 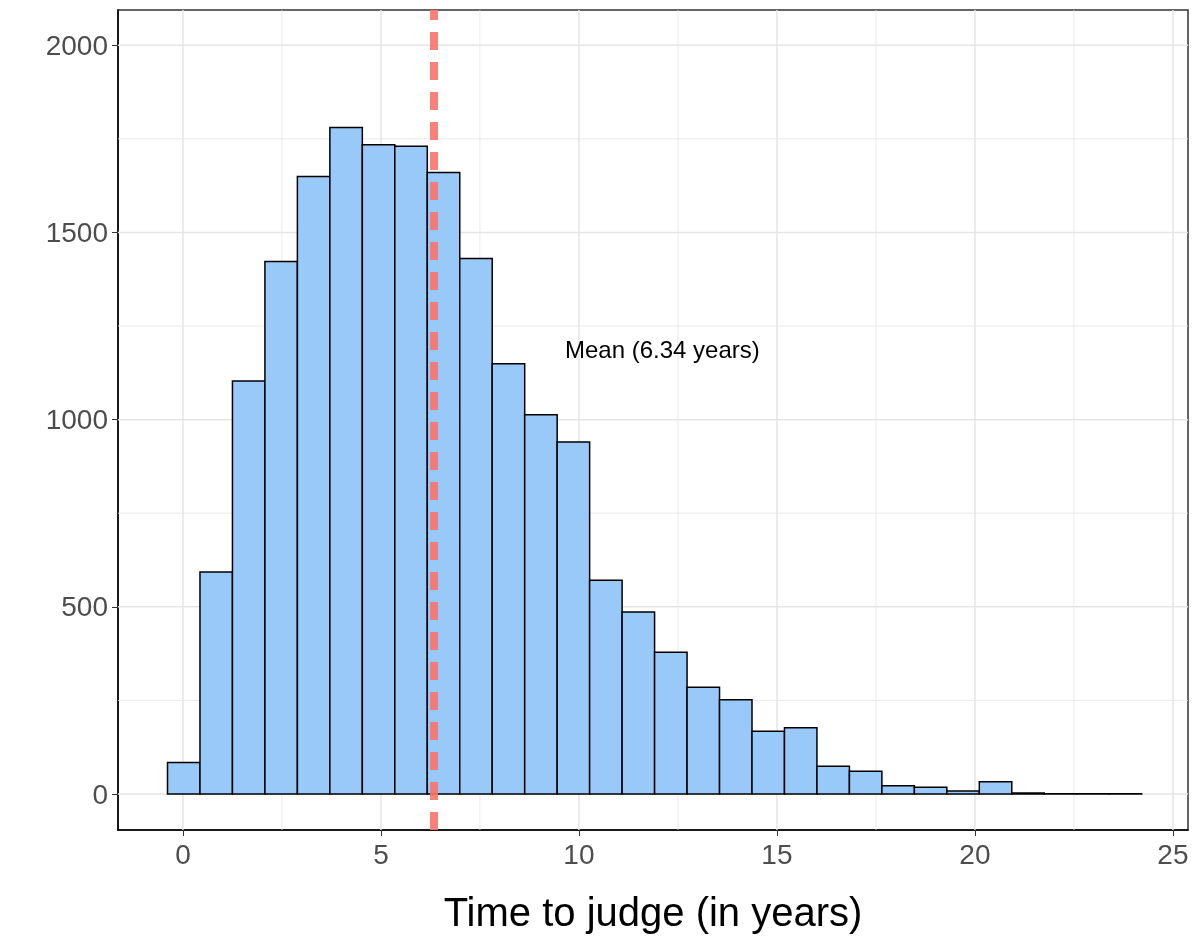 What do you see at coordinates (579, 854) in the screenshot?
I see `x-tick-label: 10` at bounding box center [579, 854].